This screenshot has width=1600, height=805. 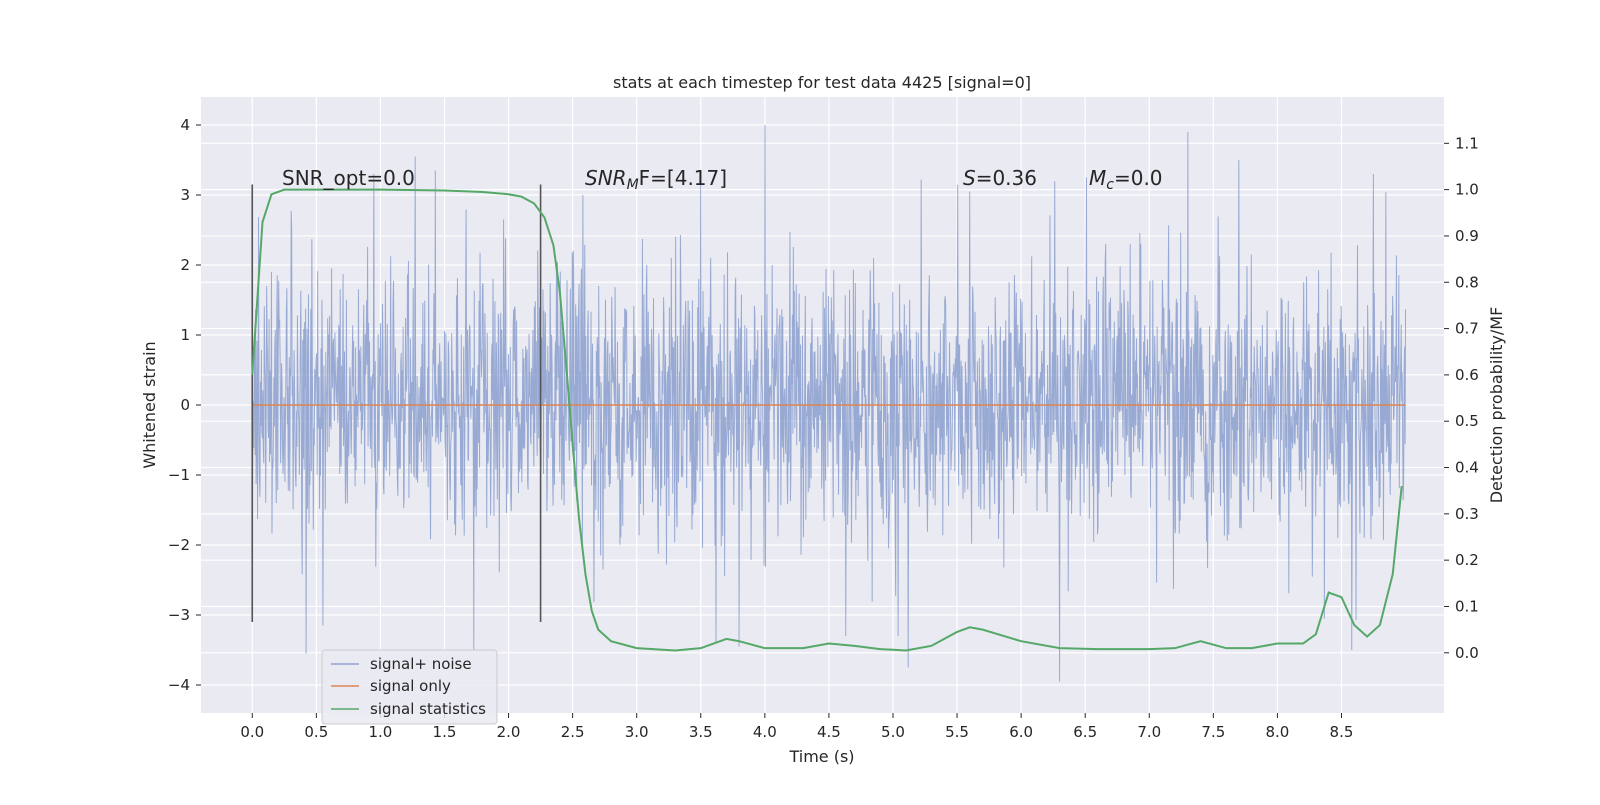 I want to click on annotation-snr-mf-base: SNR, so click(x=606, y=178).